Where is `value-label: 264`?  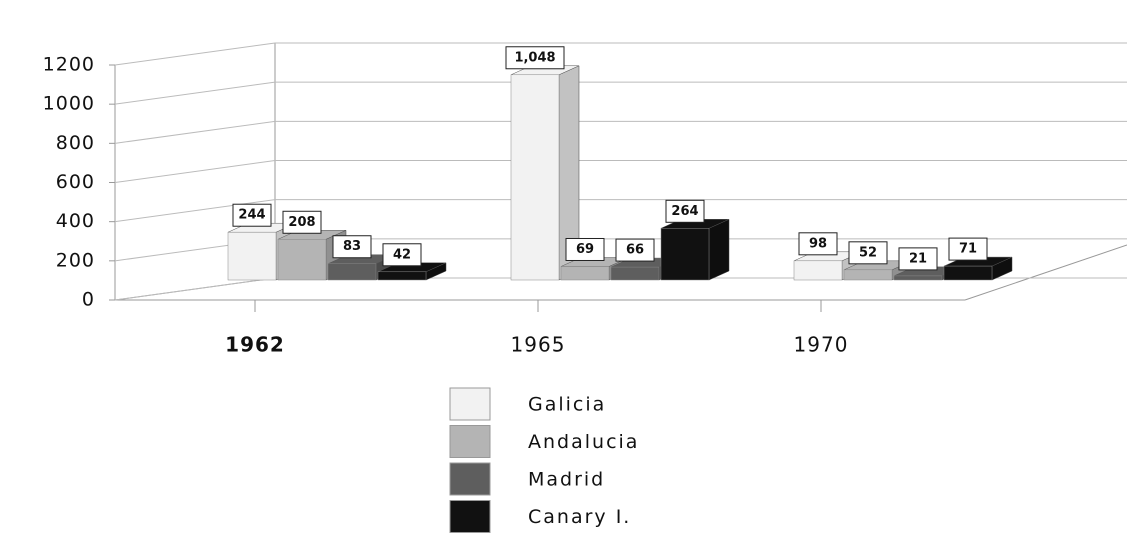 value-label: 264 is located at coordinates (684, 211).